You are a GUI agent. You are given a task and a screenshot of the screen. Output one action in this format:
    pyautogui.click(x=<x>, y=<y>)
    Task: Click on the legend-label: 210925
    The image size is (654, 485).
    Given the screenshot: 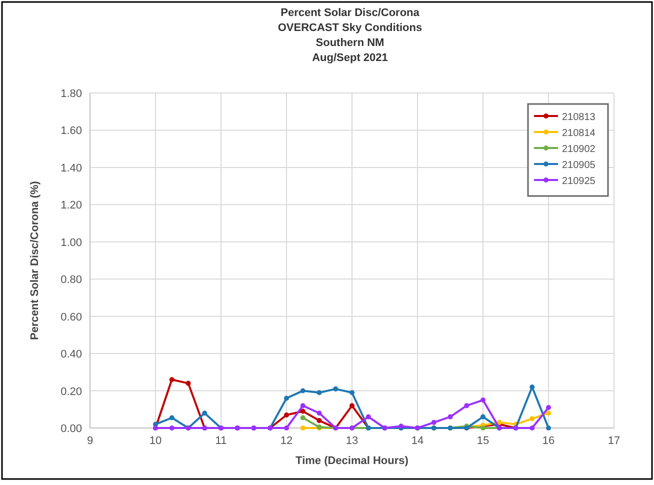 What is the action you would take?
    pyautogui.click(x=579, y=181)
    